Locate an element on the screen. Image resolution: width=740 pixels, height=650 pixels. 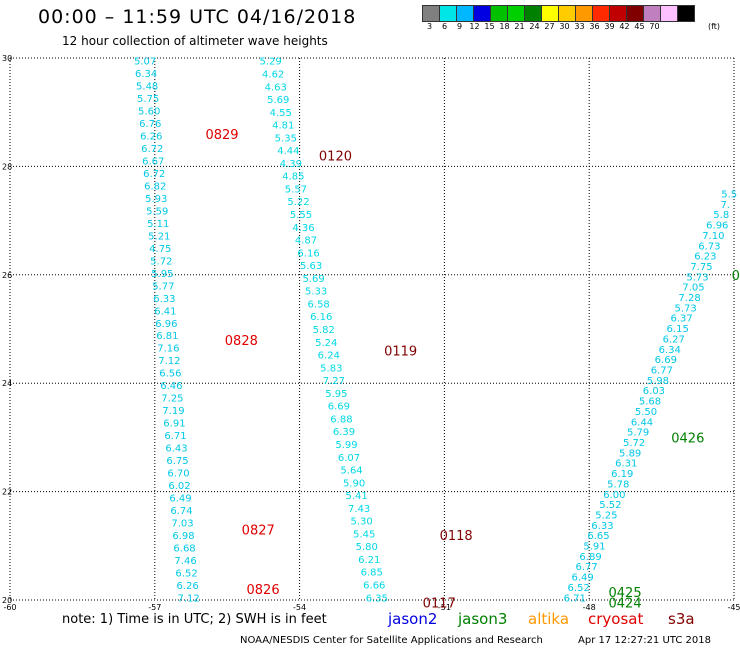
wave-height-value: 7.19 is located at coordinates (173, 411).